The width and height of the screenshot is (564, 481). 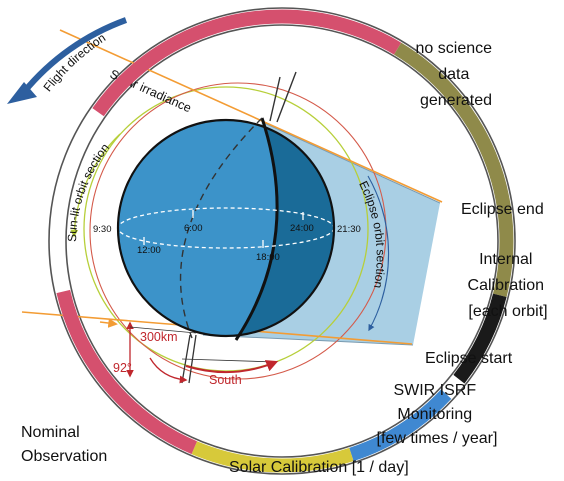 I want to click on internal-calibration-label: Internal Calibration [each orbit], so click(x=508, y=285).